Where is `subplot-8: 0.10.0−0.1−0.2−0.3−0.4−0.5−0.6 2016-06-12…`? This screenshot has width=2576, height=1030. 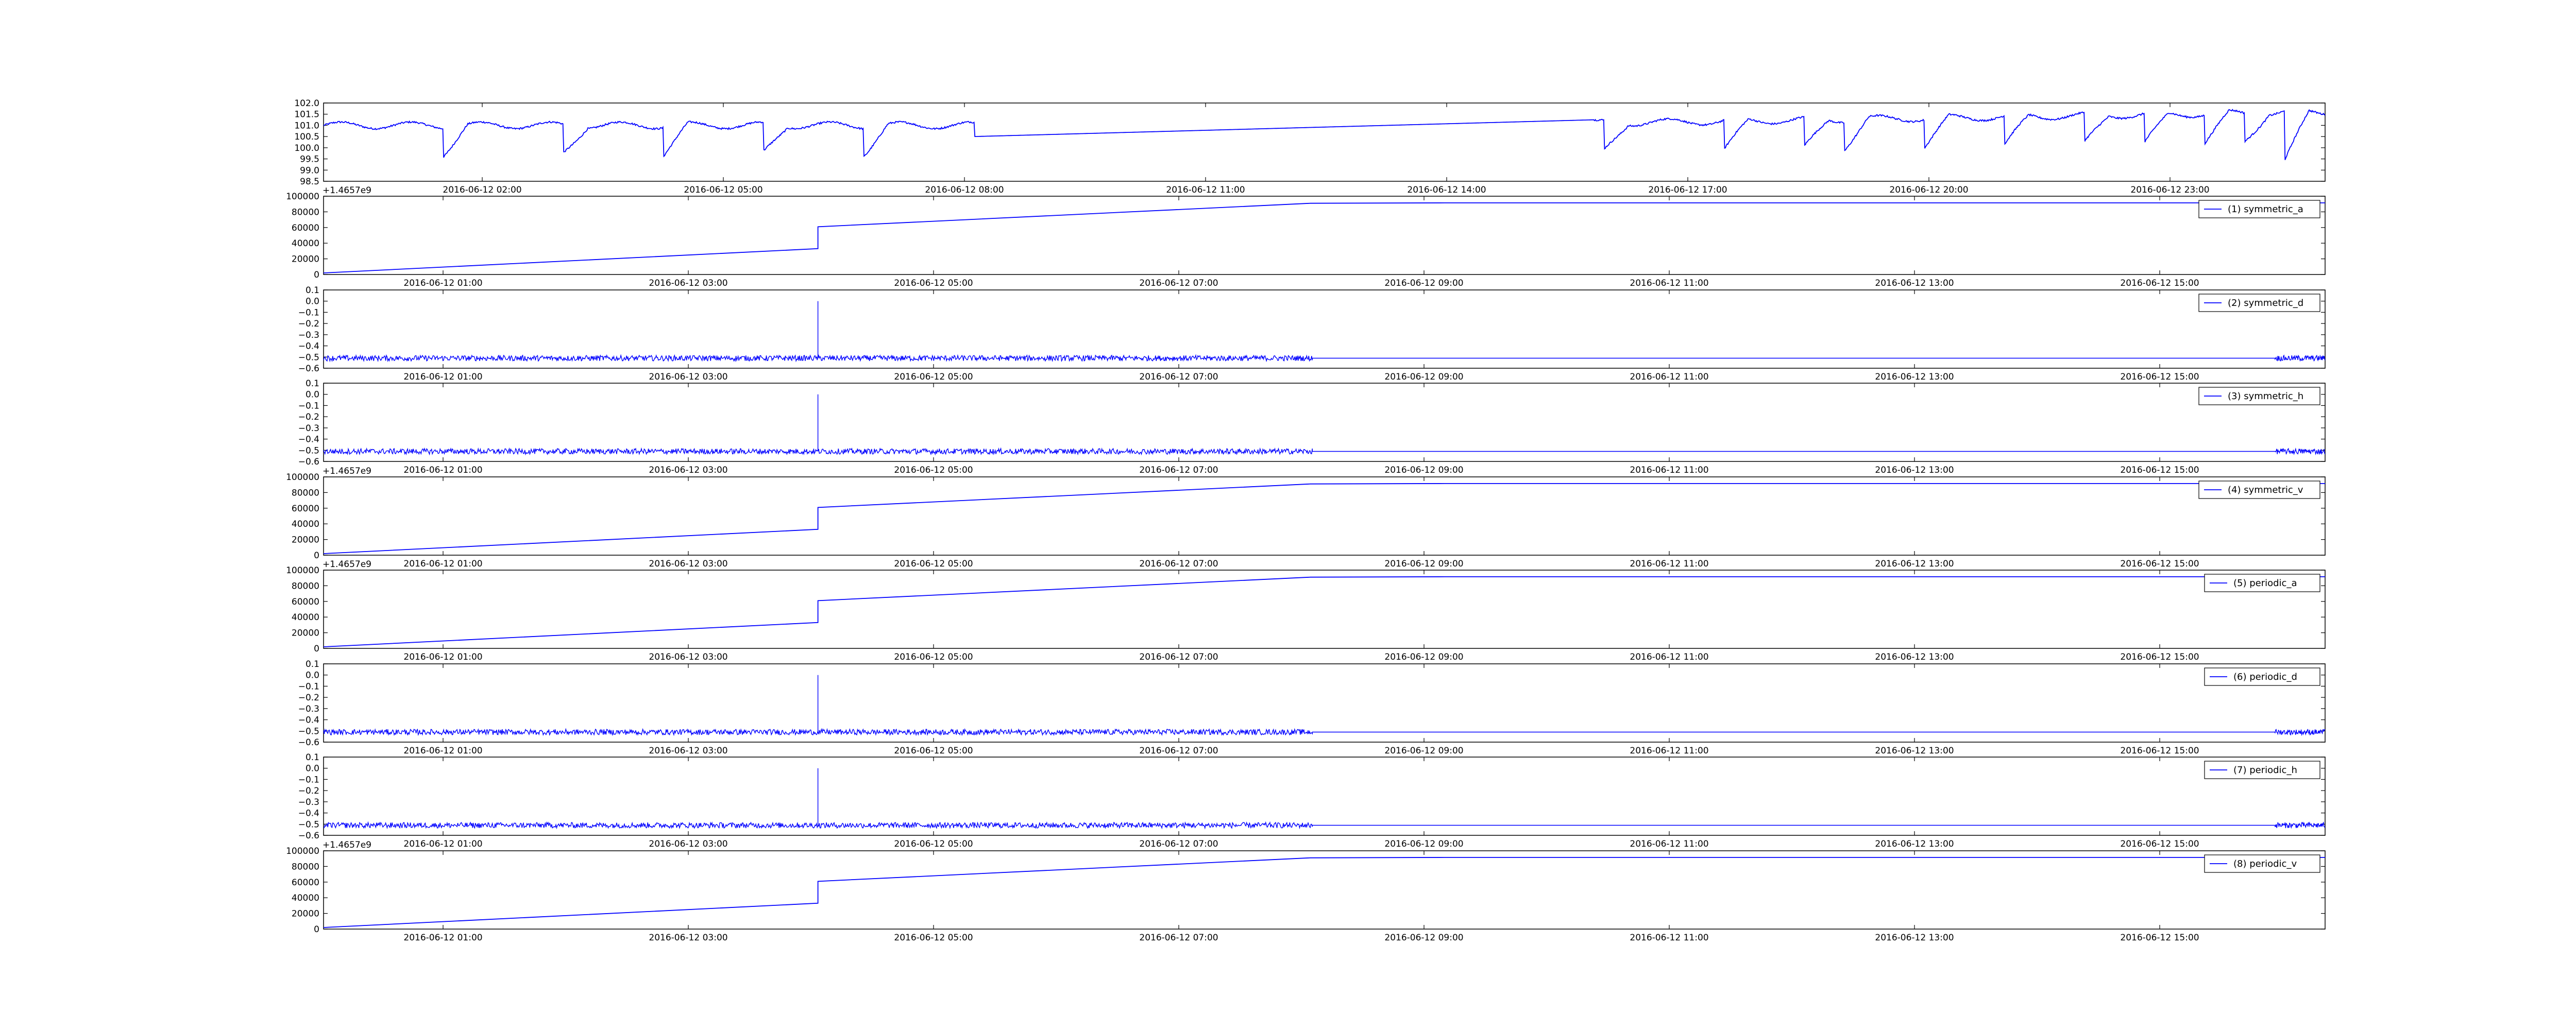
subplot-8: 0.10.0−0.1−0.2−0.3−0.4−0.5−0.6 2016-06-12… is located at coordinates (1312, 801).